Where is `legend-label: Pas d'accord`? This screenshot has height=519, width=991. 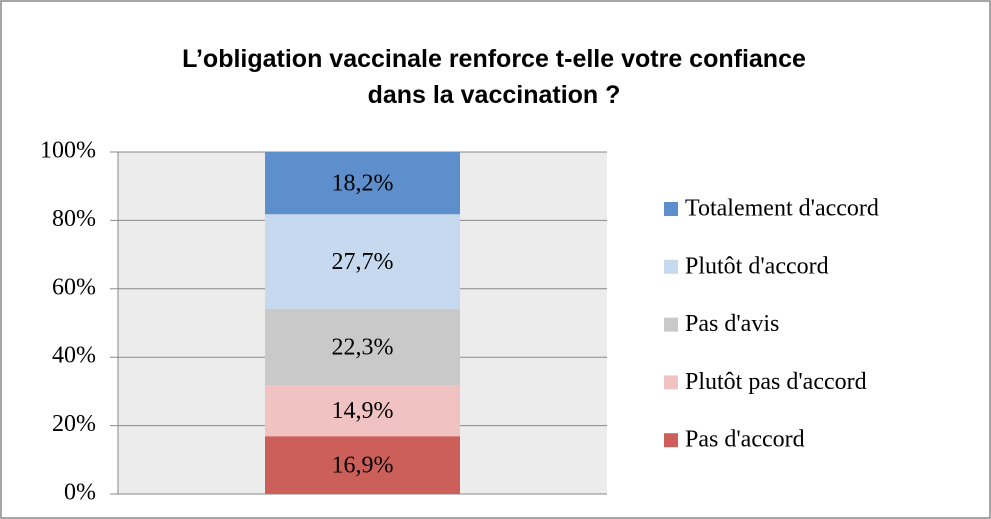
legend-label: Pas d'accord is located at coordinates (745, 440).